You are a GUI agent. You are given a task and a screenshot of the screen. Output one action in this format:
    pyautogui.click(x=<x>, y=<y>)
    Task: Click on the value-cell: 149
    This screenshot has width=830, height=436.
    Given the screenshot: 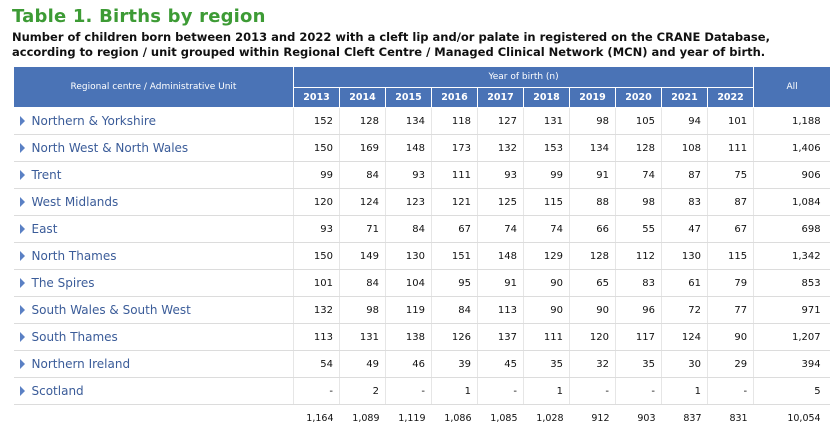 What is the action you would take?
    pyautogui.click(x=362, y=256)
    